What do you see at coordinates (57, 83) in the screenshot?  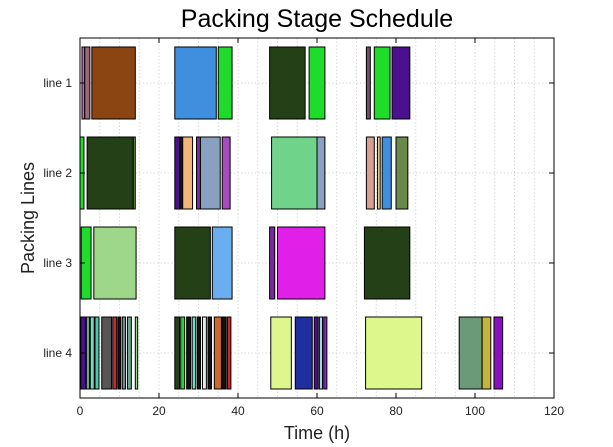 I see `y-tick-label: line 1` at bounding box center [57, 83].